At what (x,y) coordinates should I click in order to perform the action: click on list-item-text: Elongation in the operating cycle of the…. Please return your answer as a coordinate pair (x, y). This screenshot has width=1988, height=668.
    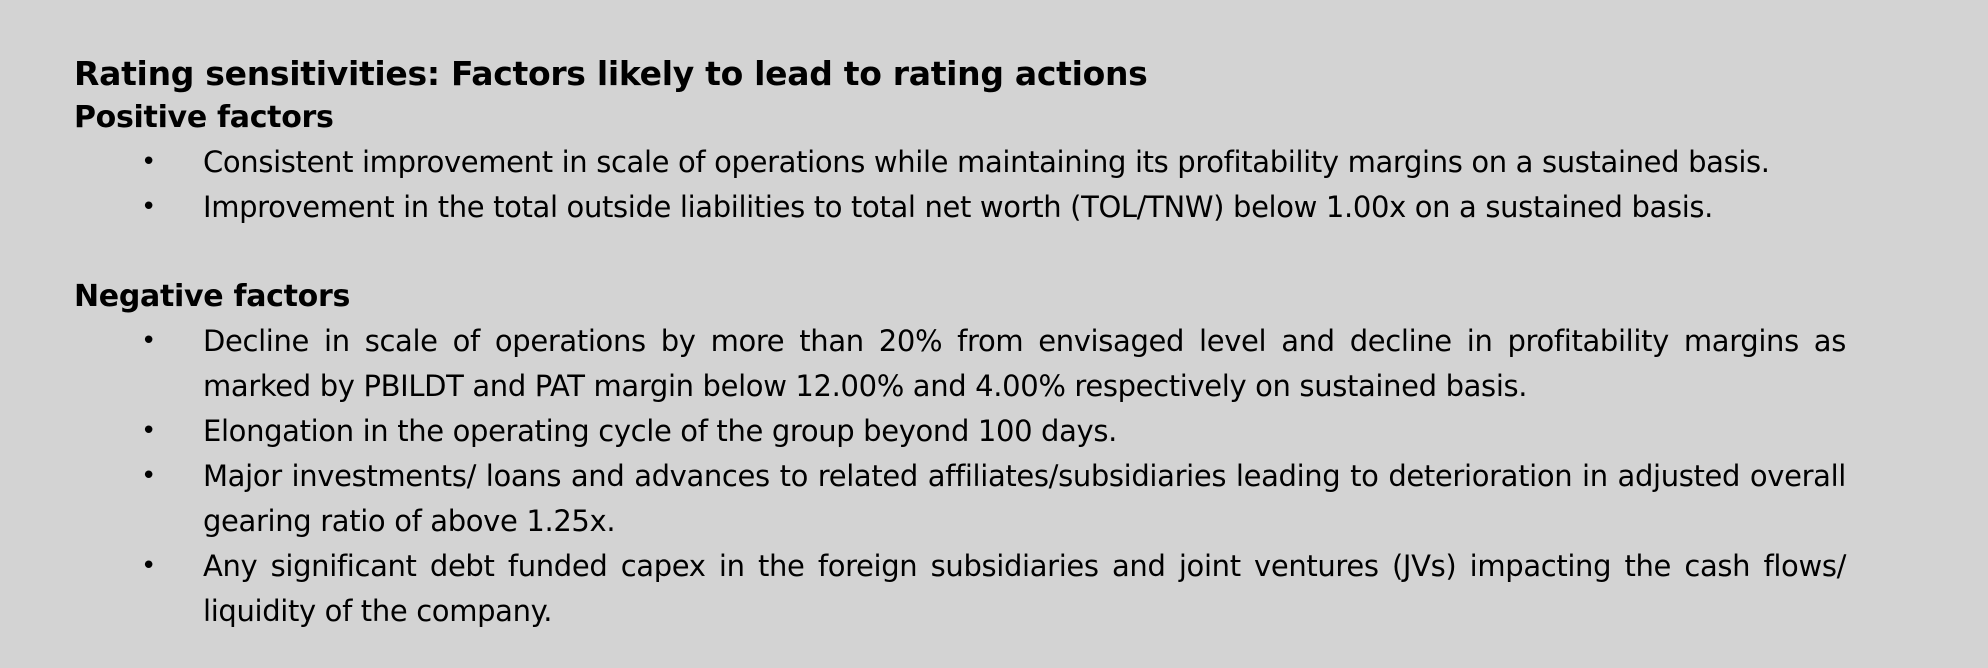
    Looking at the image, I should click on (660, 431).